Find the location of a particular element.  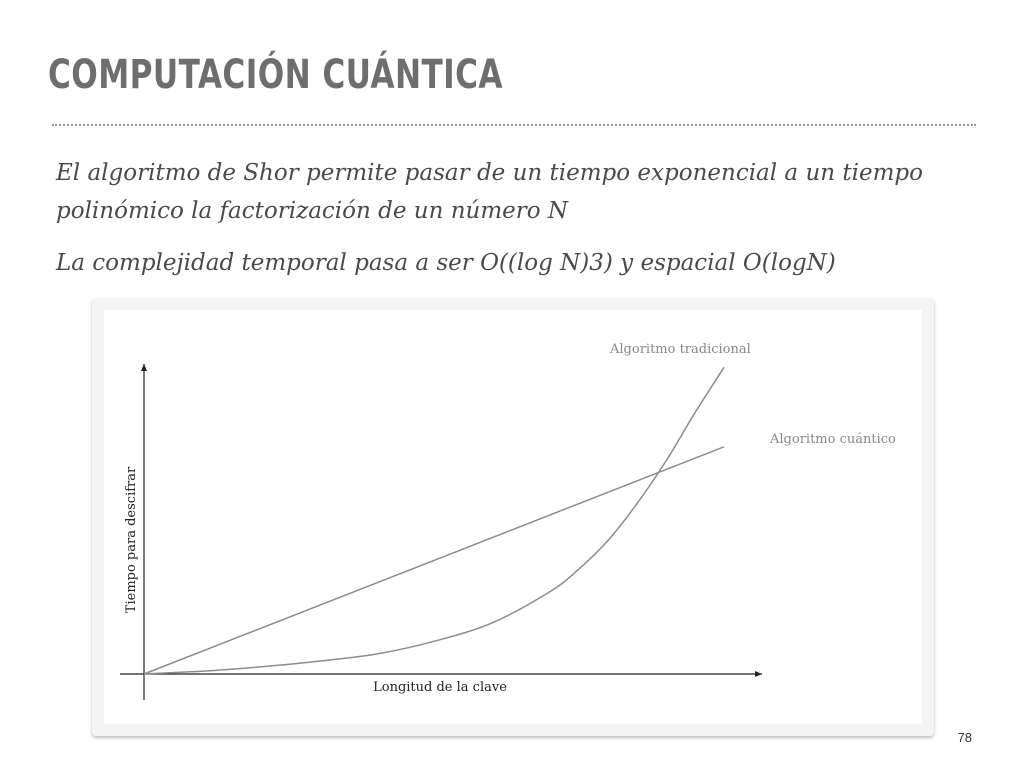

x-axis-label: Longitud de la clave is located at coordinates (440, 687).